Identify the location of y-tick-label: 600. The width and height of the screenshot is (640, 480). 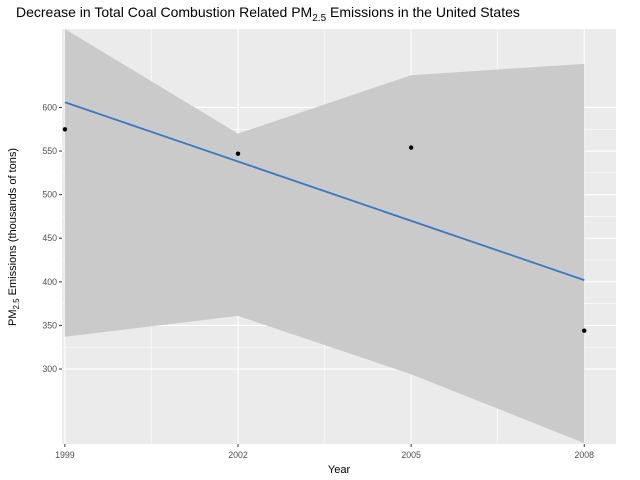
(49, 107).